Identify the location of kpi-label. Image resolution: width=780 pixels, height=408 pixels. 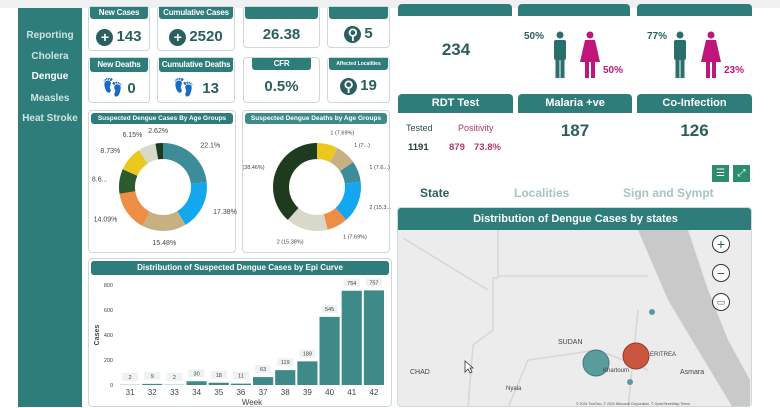
(281, 13).